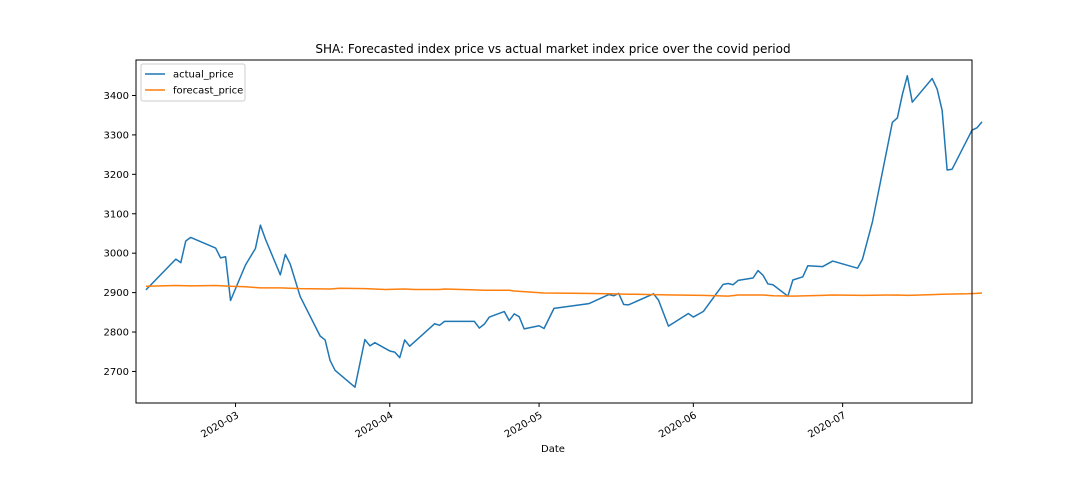 This screenshot has height=504, width=1080. I want to click on y-tick-label: 3400, so click(116, 96).